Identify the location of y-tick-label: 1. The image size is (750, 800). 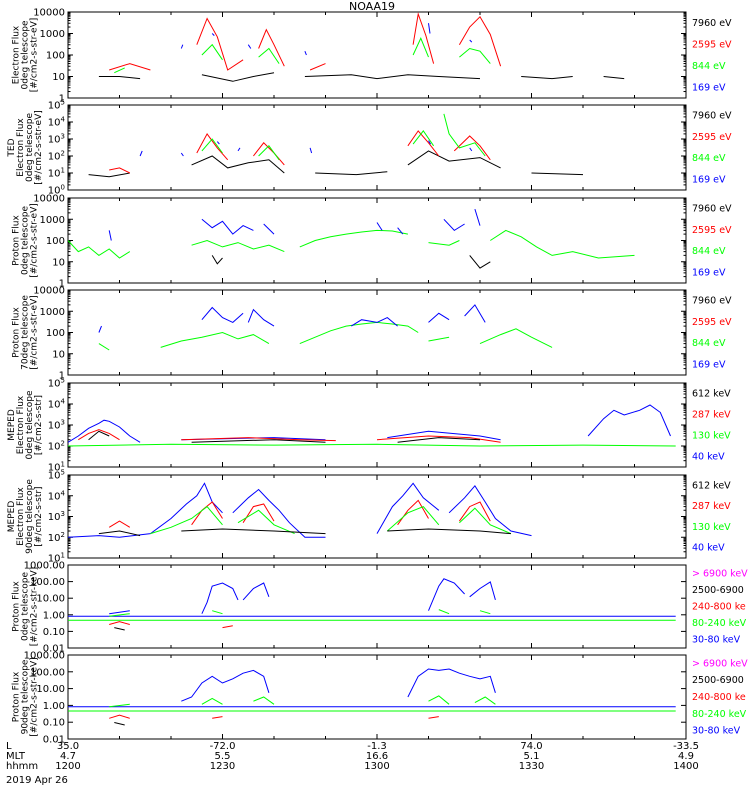
(62, 376).